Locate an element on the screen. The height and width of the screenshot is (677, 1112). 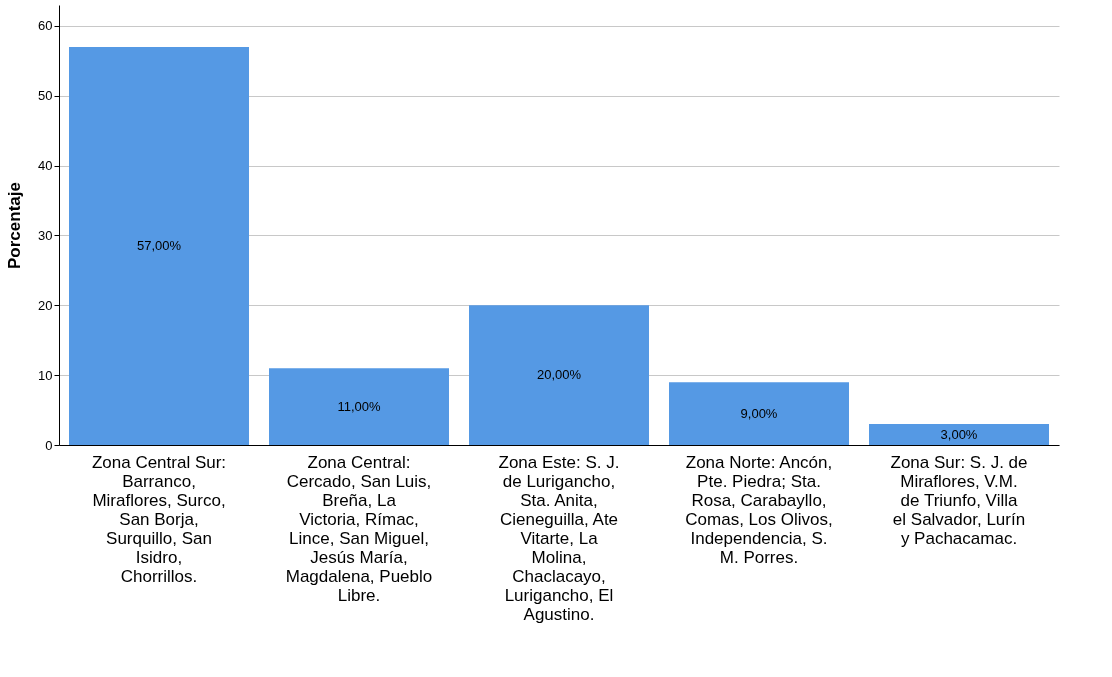
data-label: 11,00% is located at coordinates (359, 406).